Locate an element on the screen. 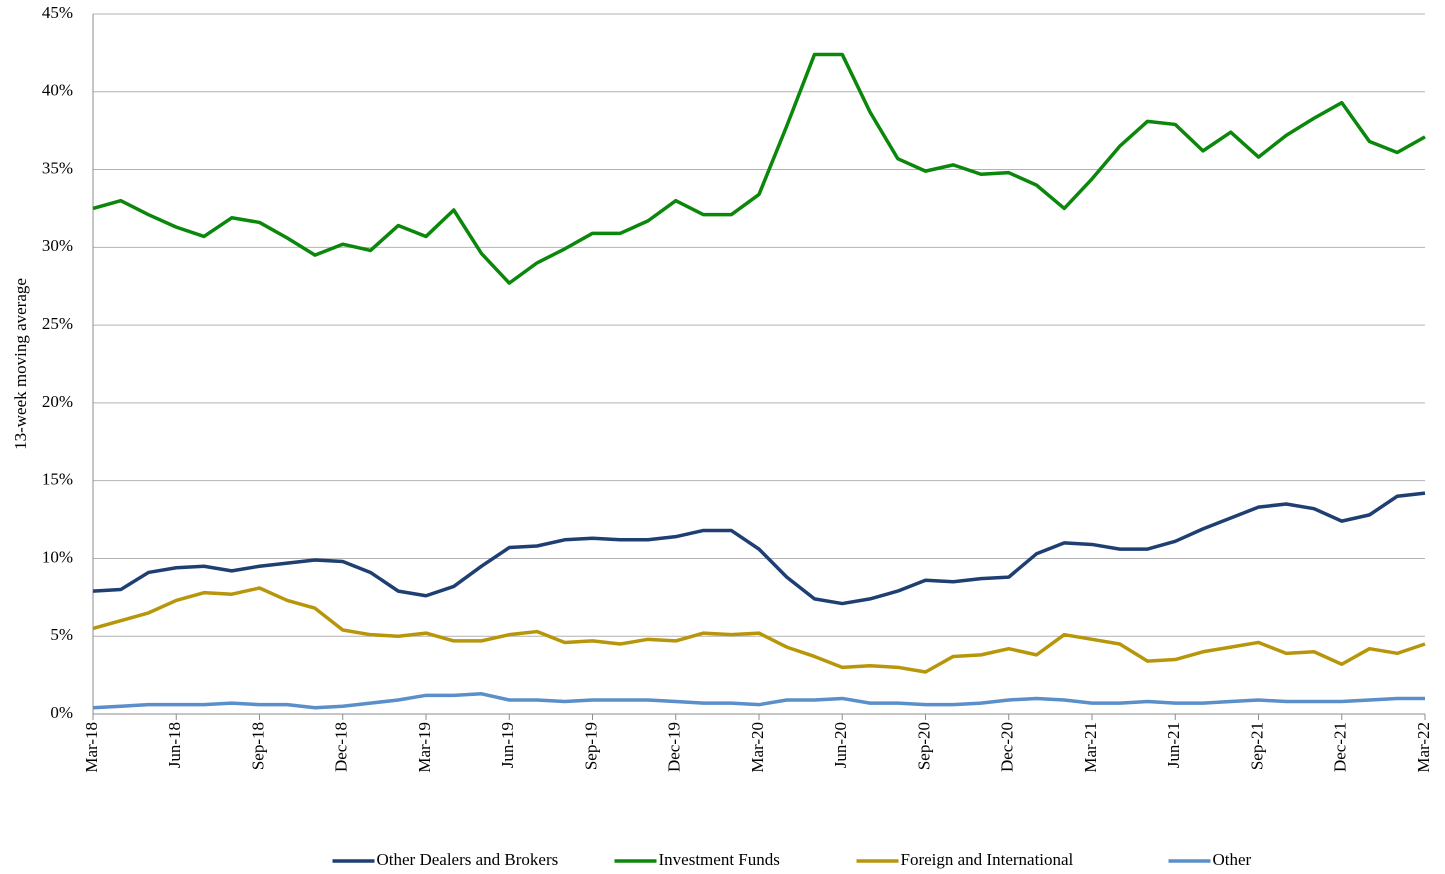  y-tick-label: 35% is located at coordinates (57, 167).